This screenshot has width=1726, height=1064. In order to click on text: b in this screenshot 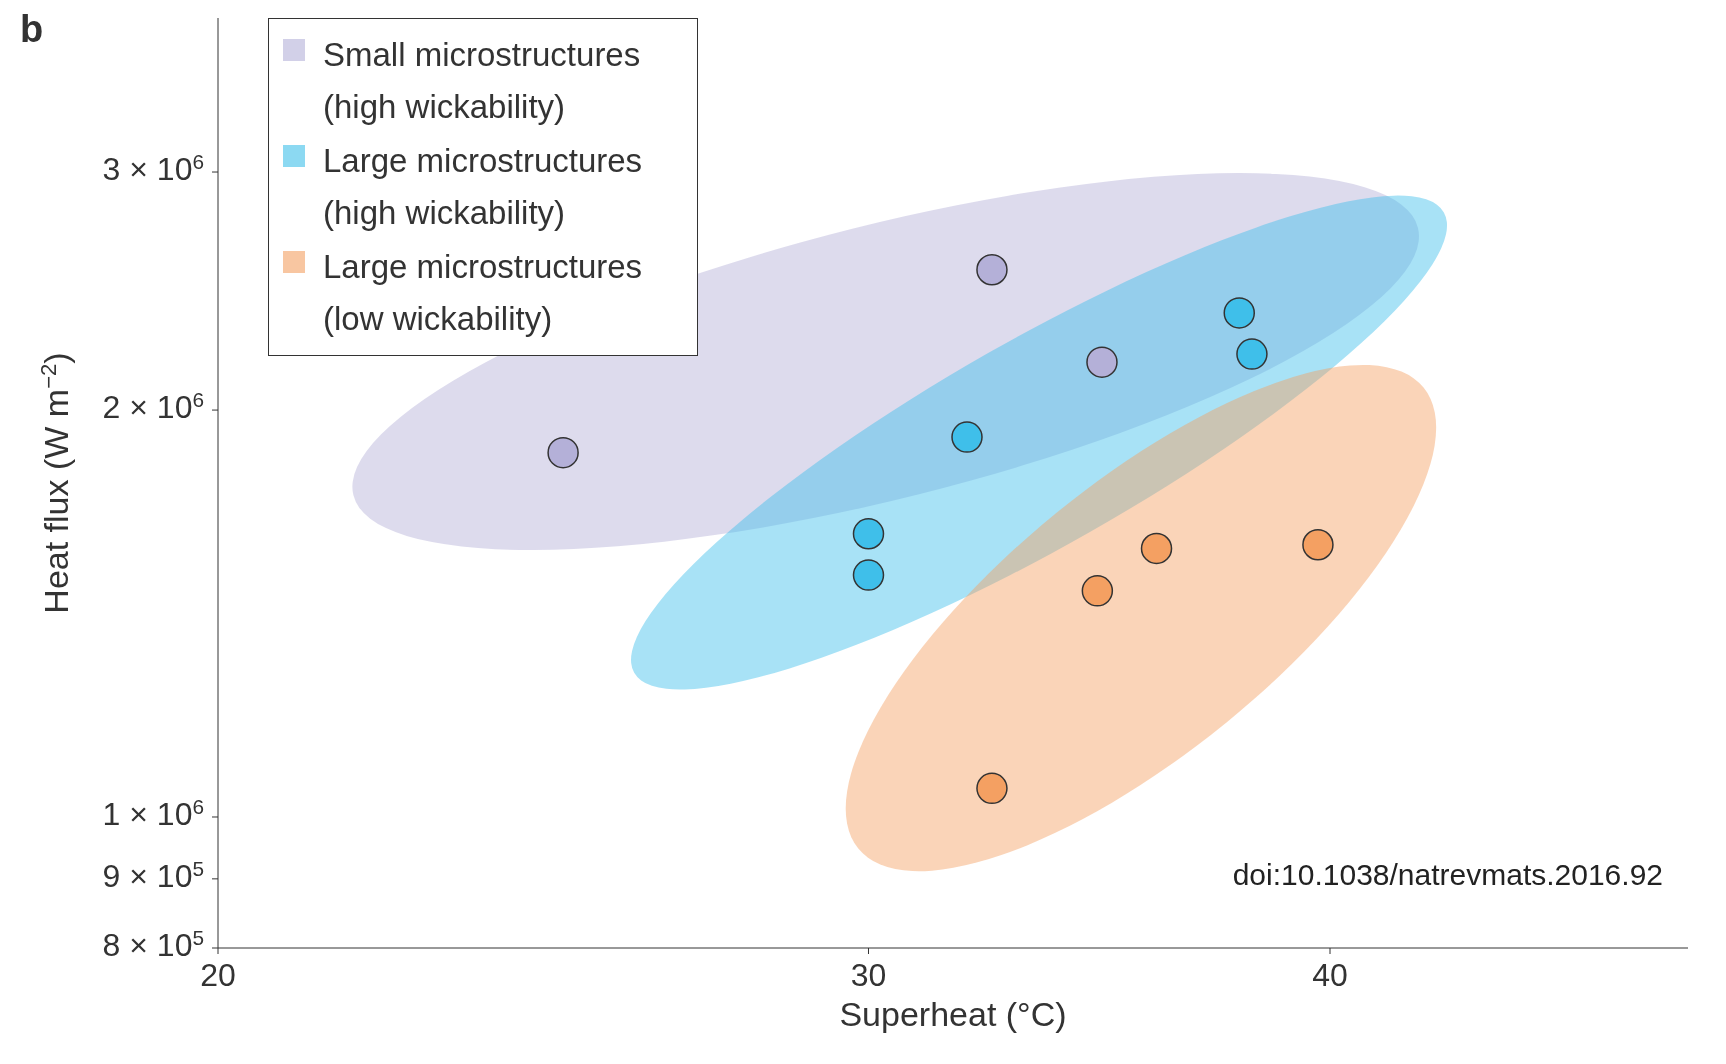, I will do `click(32, 29)`.